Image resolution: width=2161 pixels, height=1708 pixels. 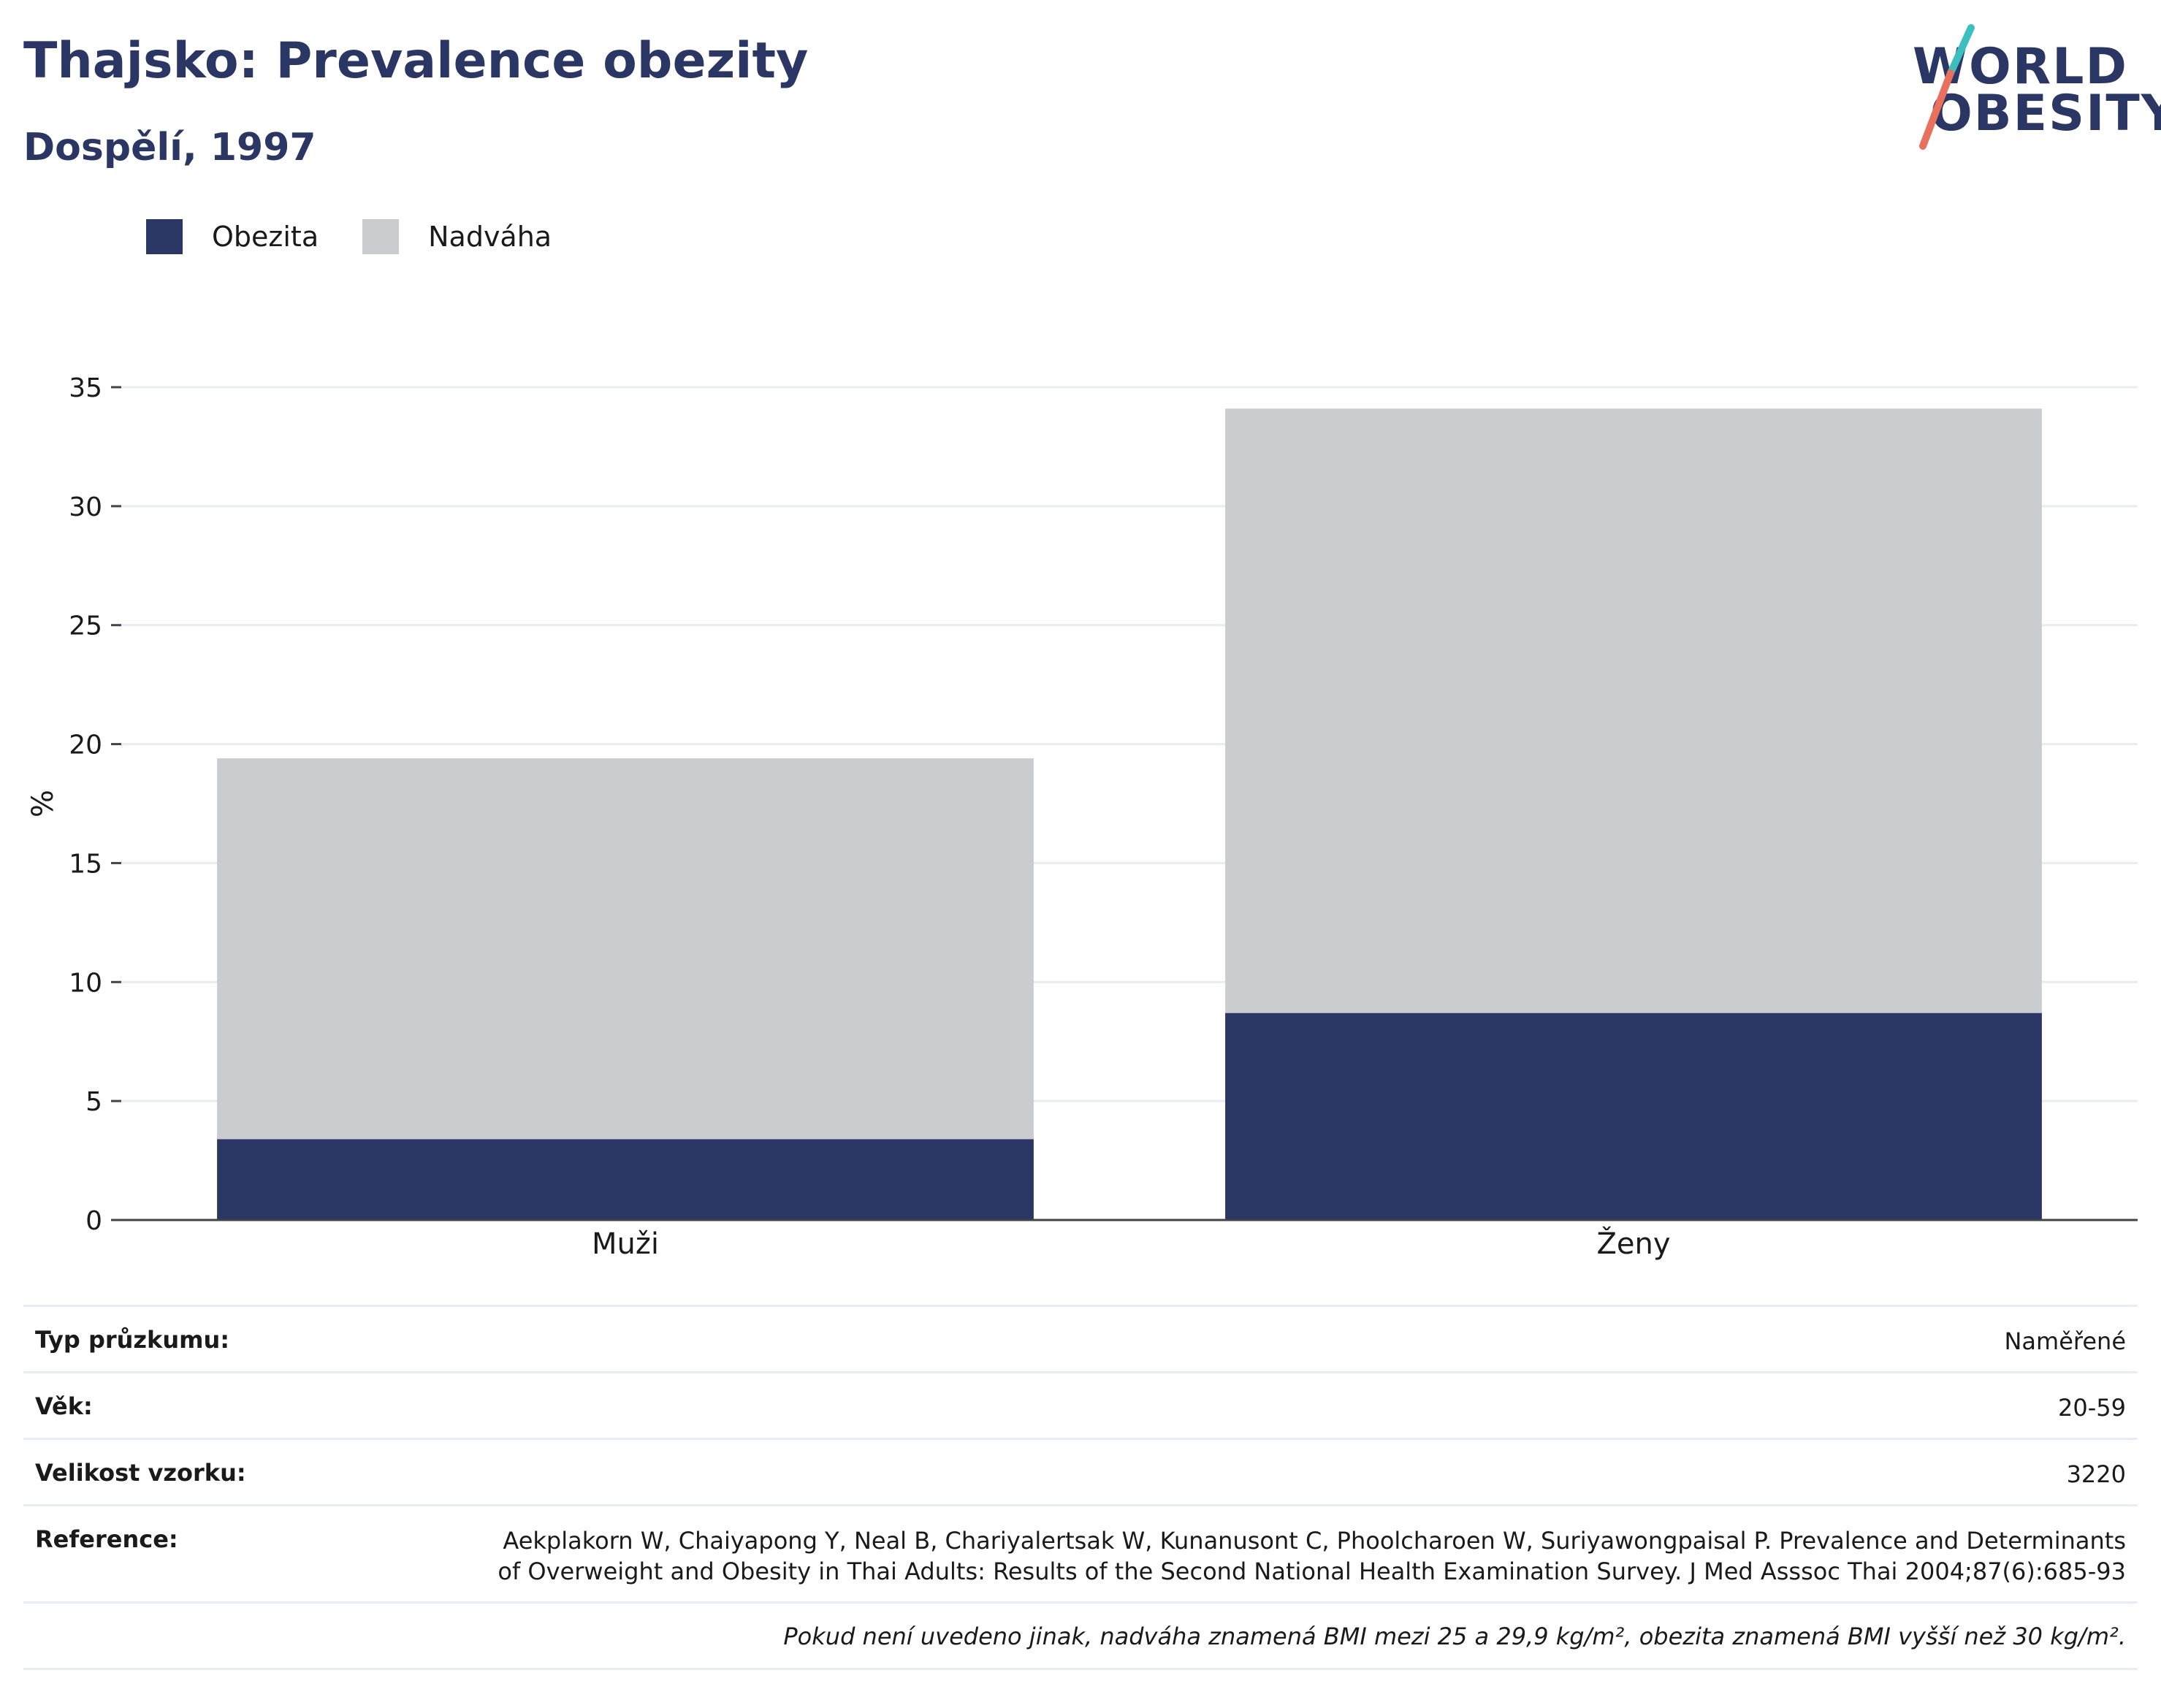 What do you see at coordinates (85, 626) in the screenshot?
I see `y-tick-label: 25` at bounding box center [85, 626].